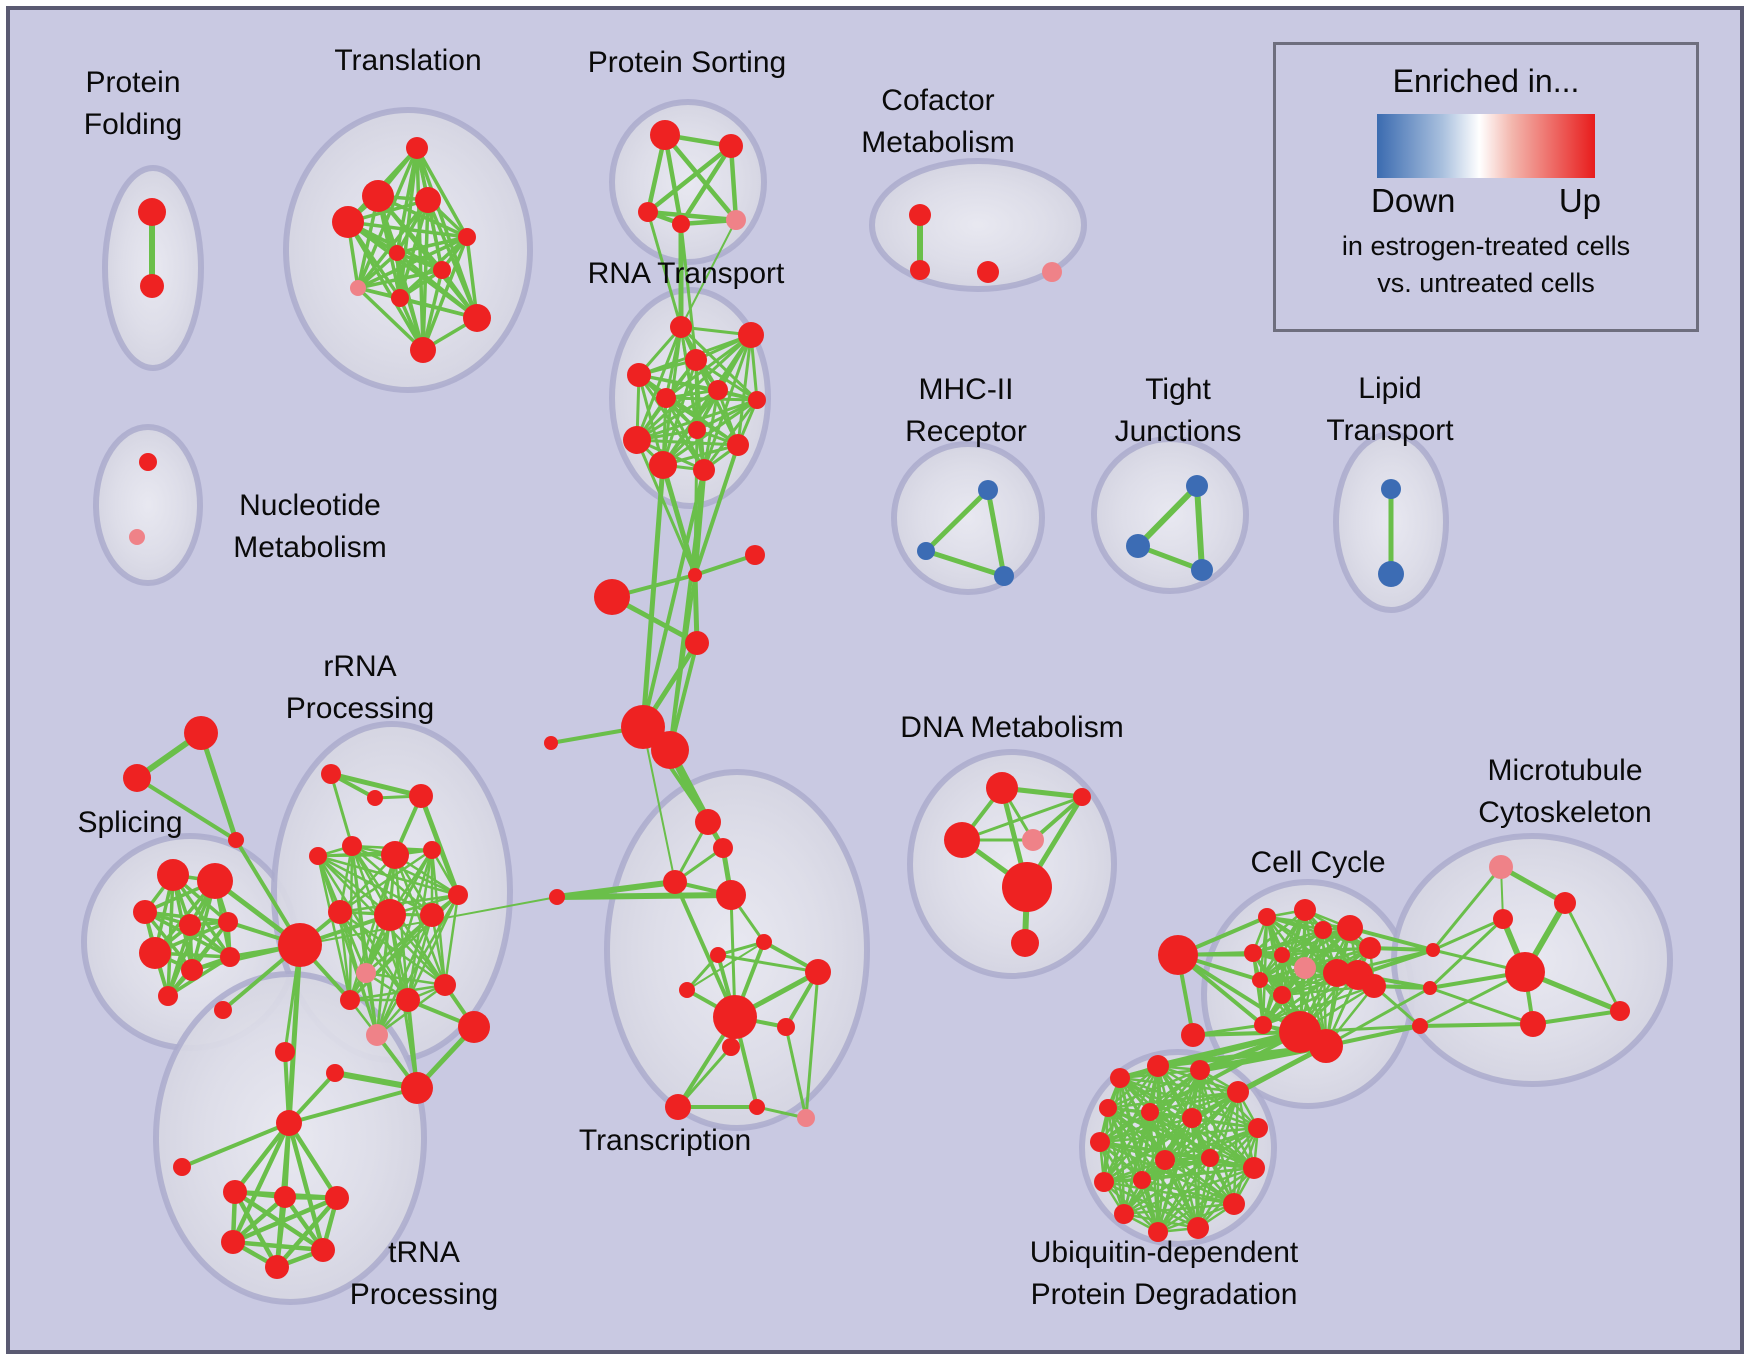 The width and height of the screenshot is (1750, 1360). I want to click on network-node-tj3, so click(1202, 570).